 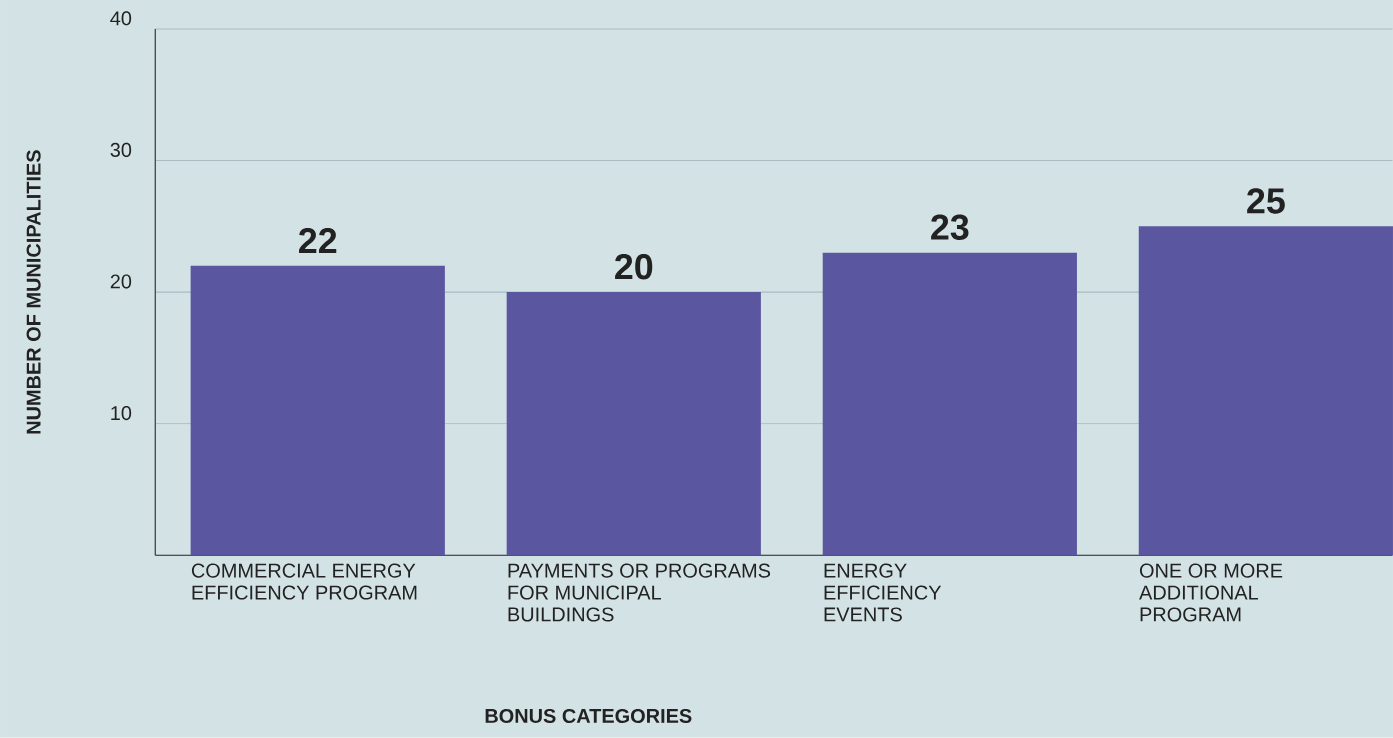 I want to click on y-tick-label: 10, so click(x=121, y=413).